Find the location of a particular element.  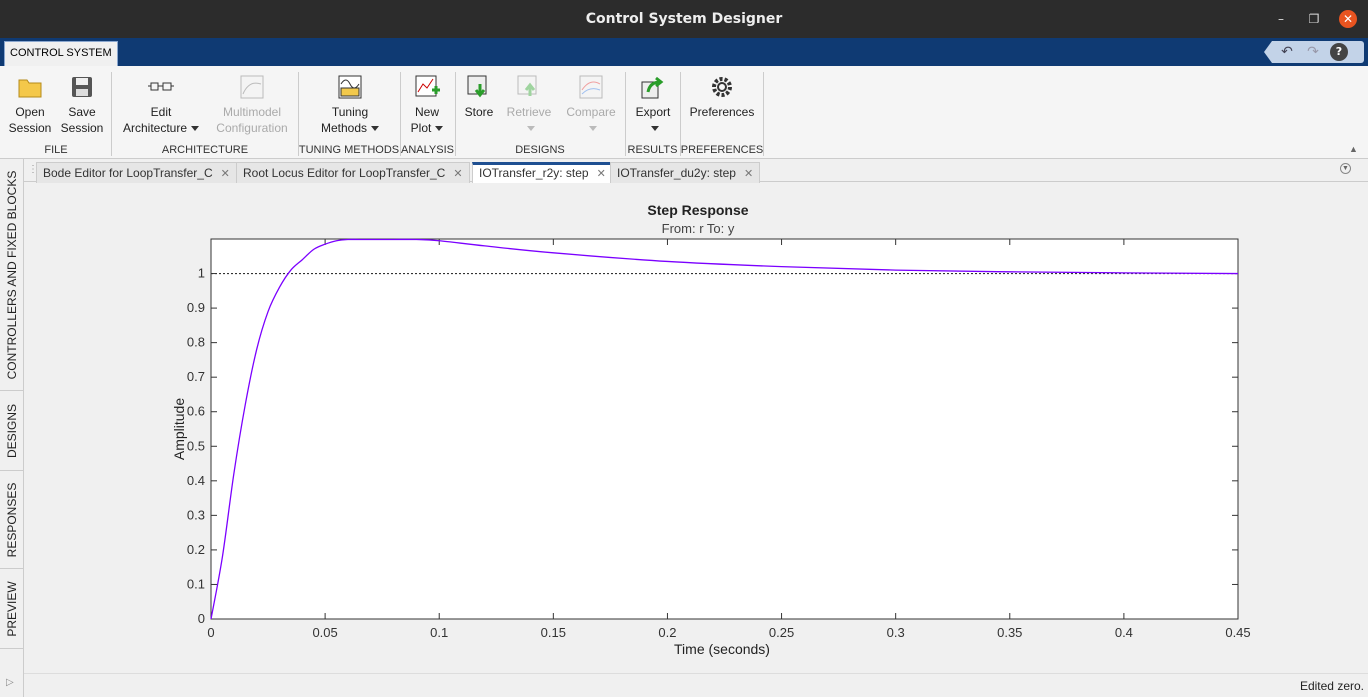

retrieve-icon is located at coordinates (527, 85).